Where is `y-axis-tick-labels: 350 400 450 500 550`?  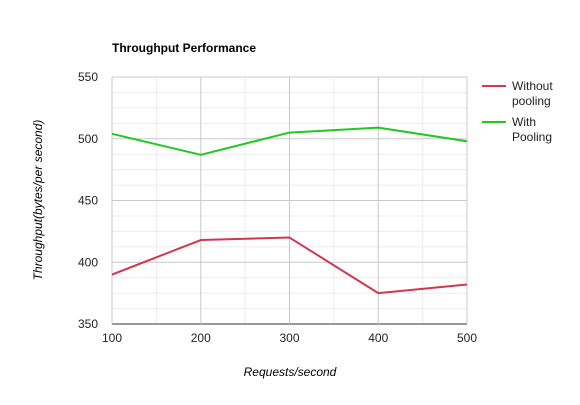
y-axis-tick-labels: 350 400 450 500 550 is located at coordinates (88, 200).